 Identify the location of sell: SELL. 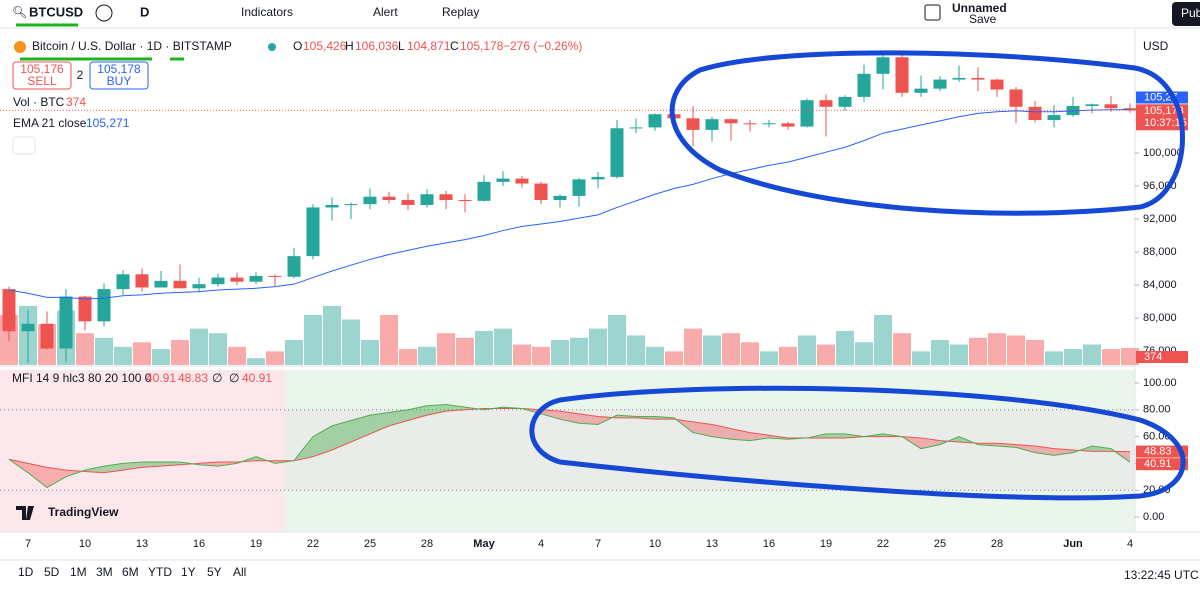
(42, 81).